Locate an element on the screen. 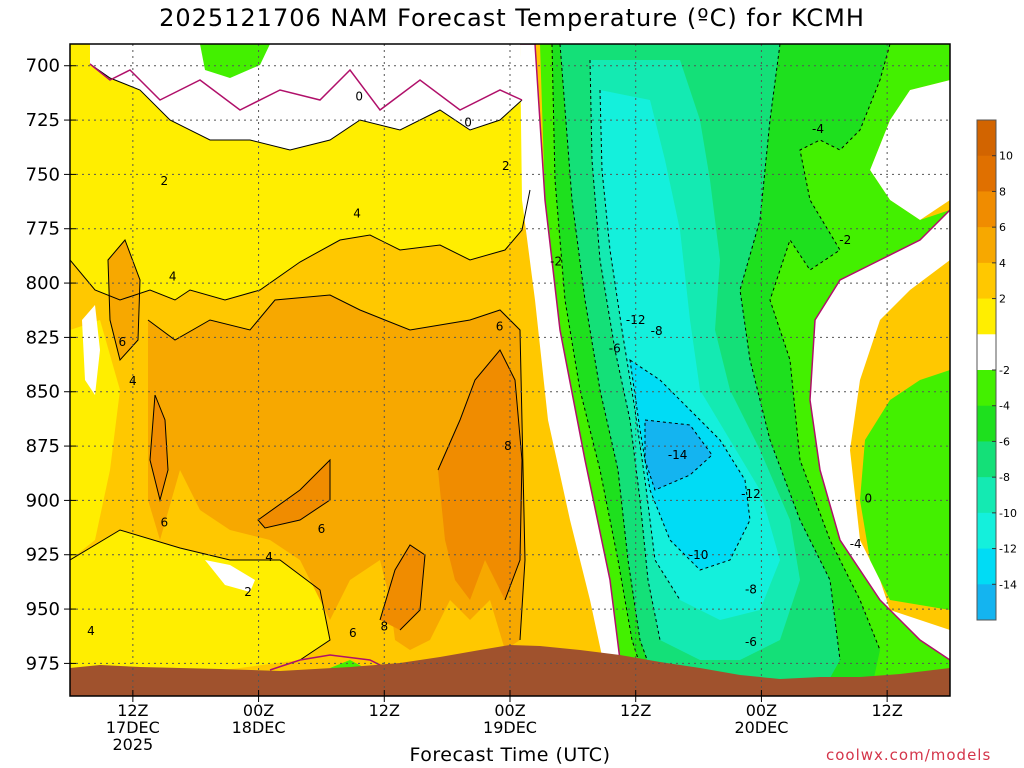 The image size is (1024, 768). y-tick-label: 975 is located at coordinates (43, 663).